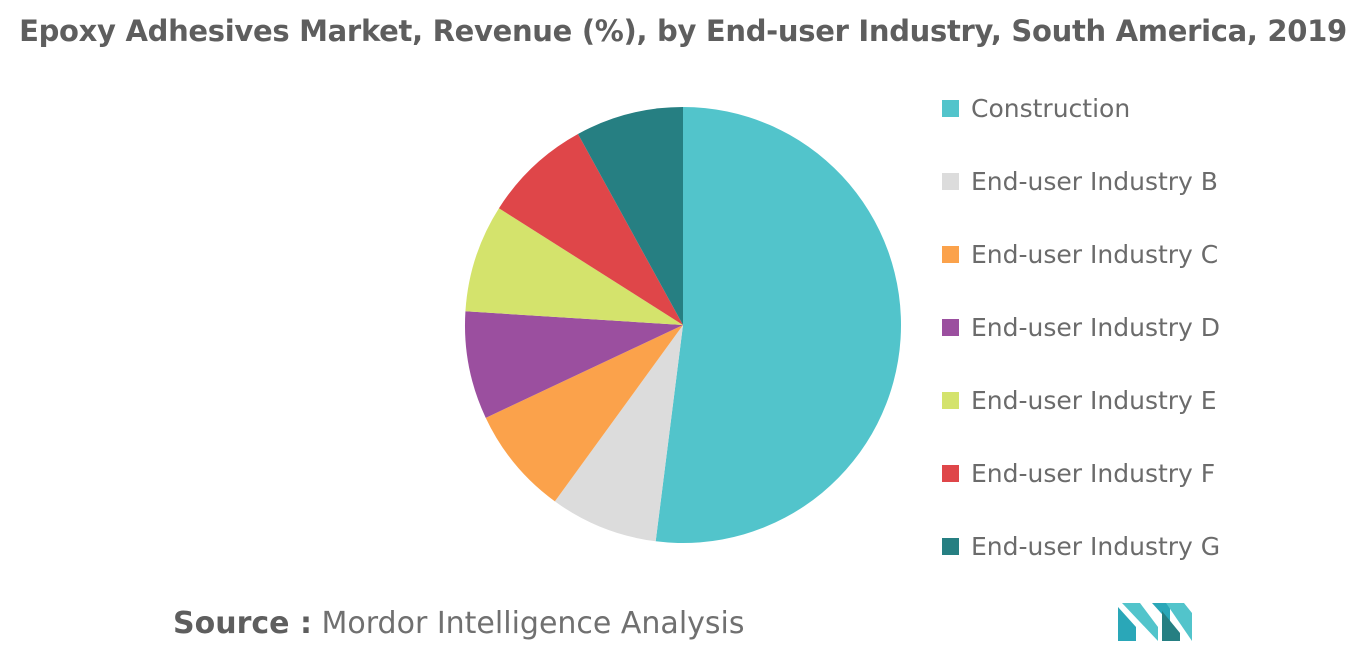  I want to click on source-note: Source : Mordor Intelligence Analysis, so click(459, 623).